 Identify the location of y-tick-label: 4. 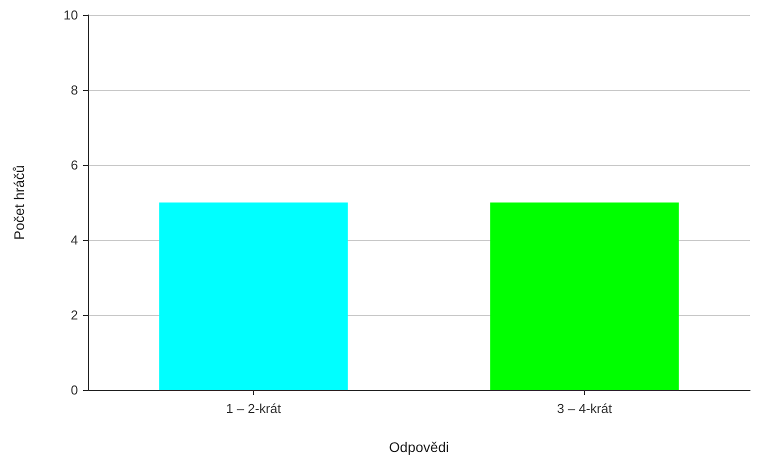
(74, 240).